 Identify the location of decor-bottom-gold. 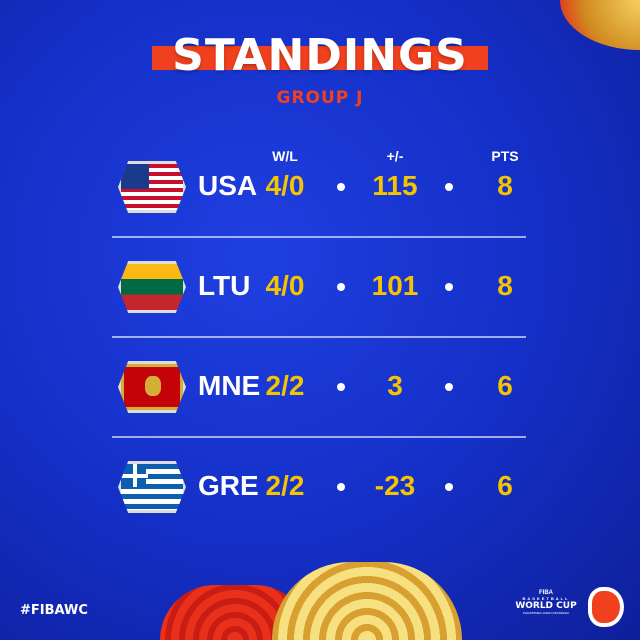
(367, 601).